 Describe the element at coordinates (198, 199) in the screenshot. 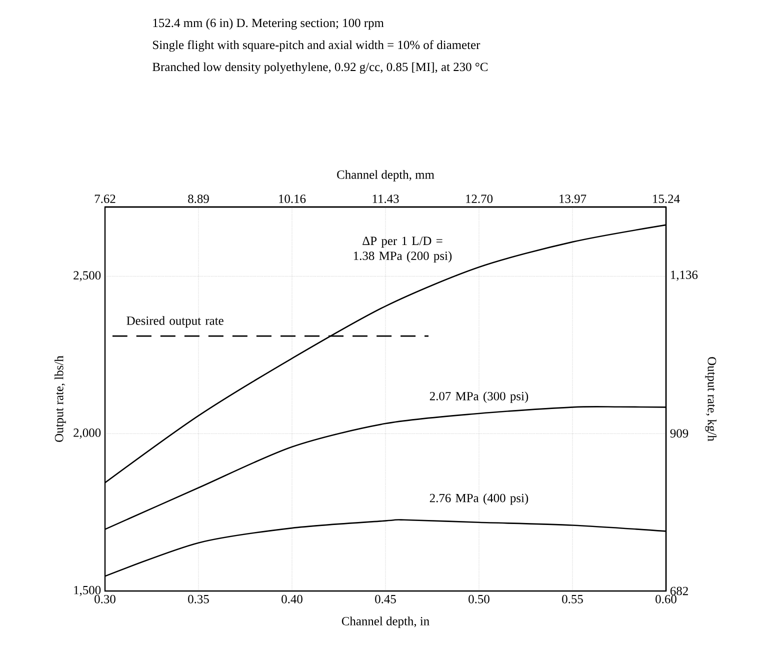

I see `x2-tick-label: 8.89` at that location.